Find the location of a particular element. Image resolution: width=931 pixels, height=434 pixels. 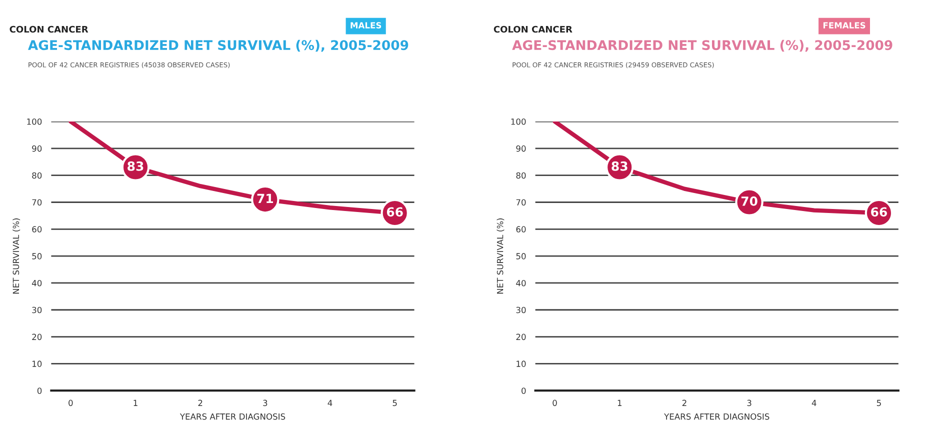

text: FEMALES is located at coordinates (844, 25).